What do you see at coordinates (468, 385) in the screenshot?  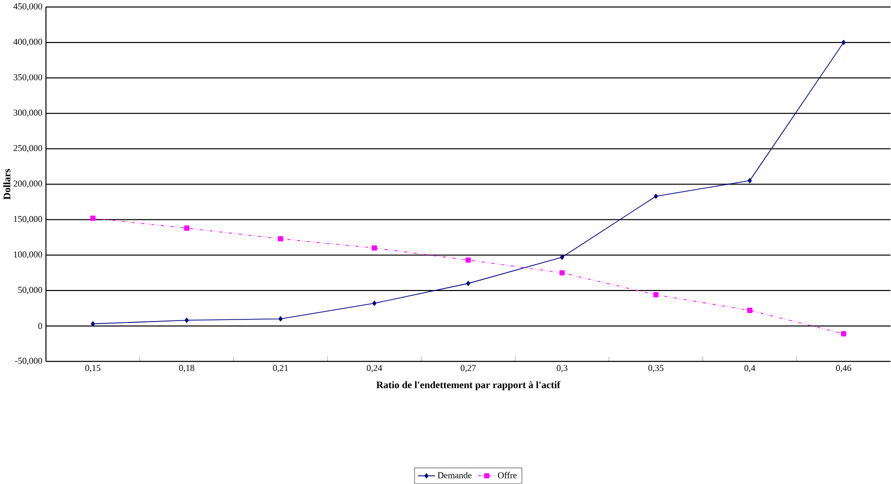 I see `x-axis-title: Ratio de l'endettement par rapport à l'actif` at bounding box center [468, 385].